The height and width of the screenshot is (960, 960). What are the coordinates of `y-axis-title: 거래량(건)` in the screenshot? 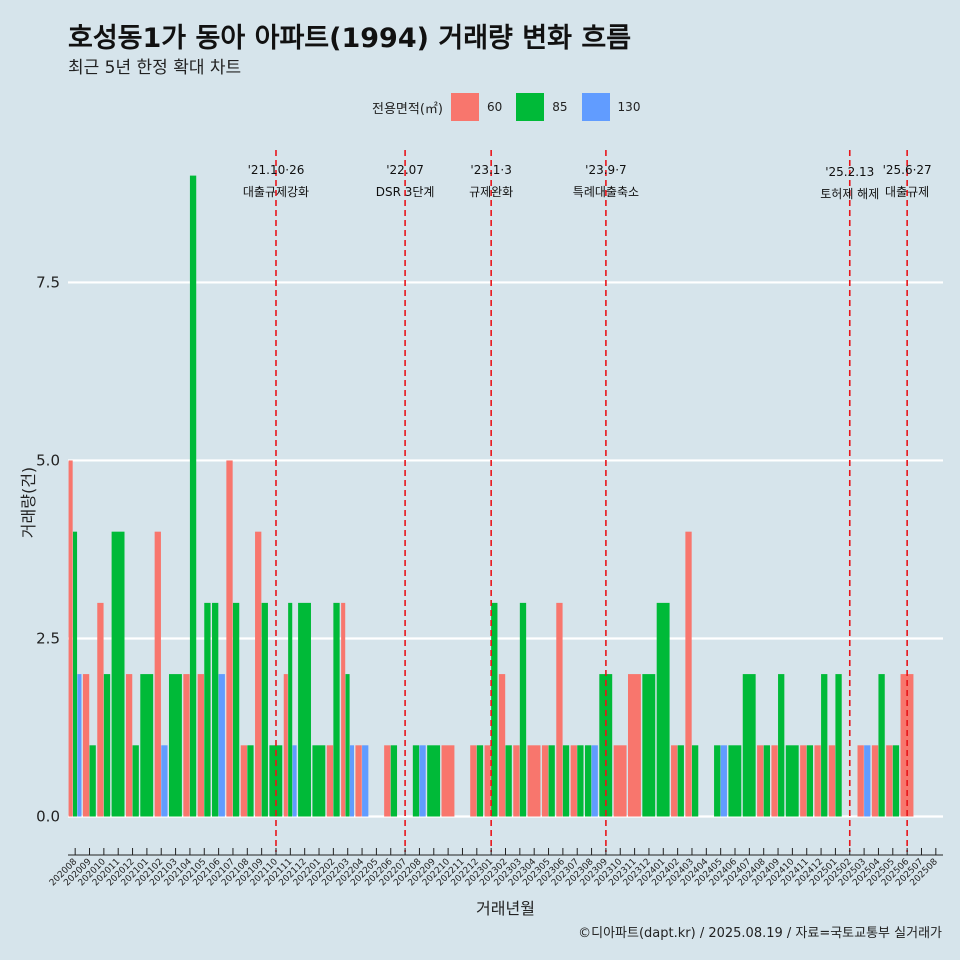 It's located at (28, 502).